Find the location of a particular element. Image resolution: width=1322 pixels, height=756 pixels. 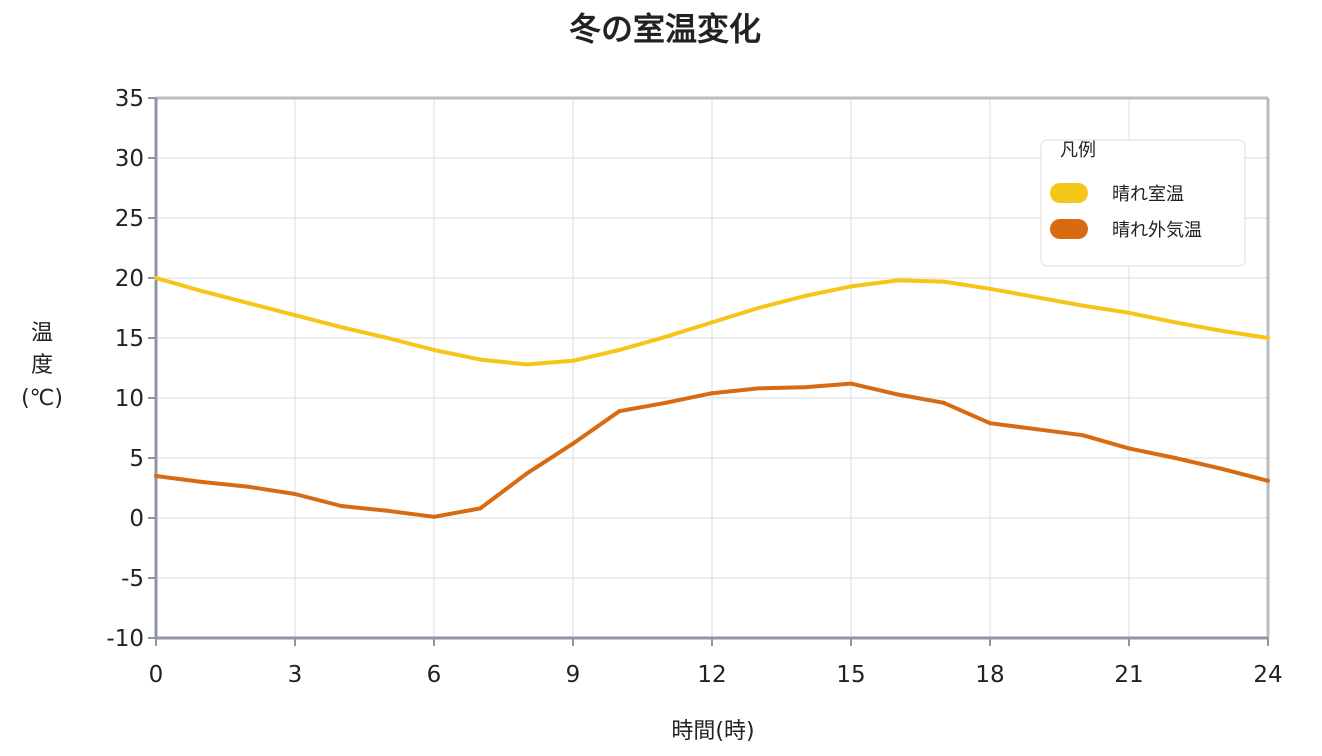

x-tick-label: 3 is located at coordinates (295, 675).